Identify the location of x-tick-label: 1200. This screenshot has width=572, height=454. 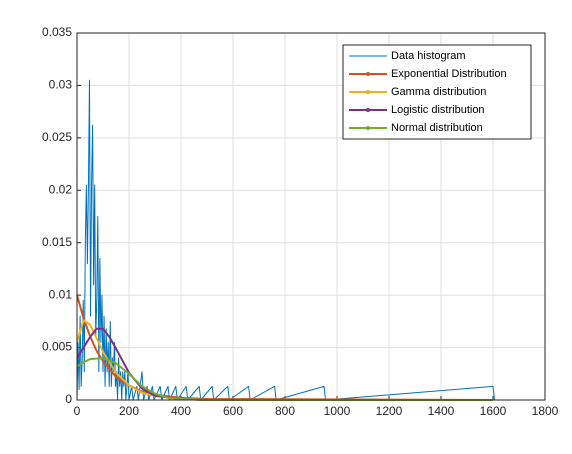
(389, 411).